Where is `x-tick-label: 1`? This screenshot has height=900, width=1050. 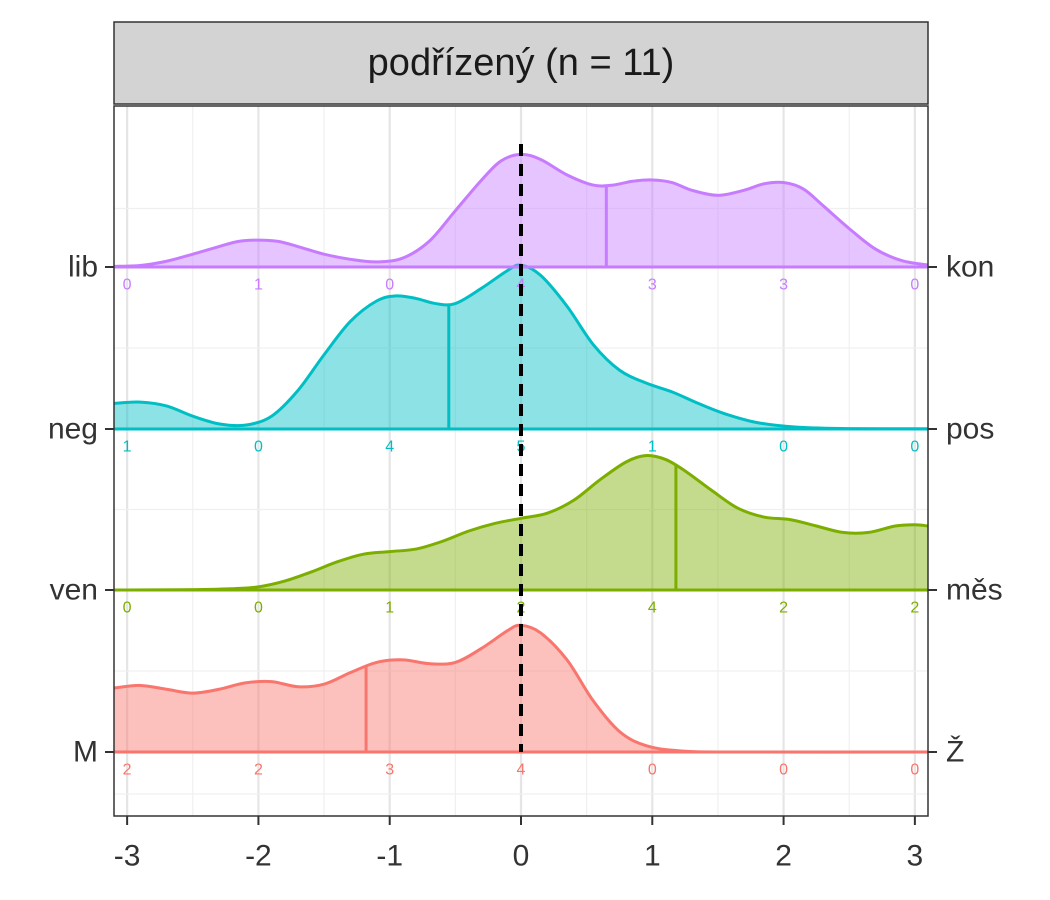 x-tick-label: 1 is located at coordinates (652, 856).